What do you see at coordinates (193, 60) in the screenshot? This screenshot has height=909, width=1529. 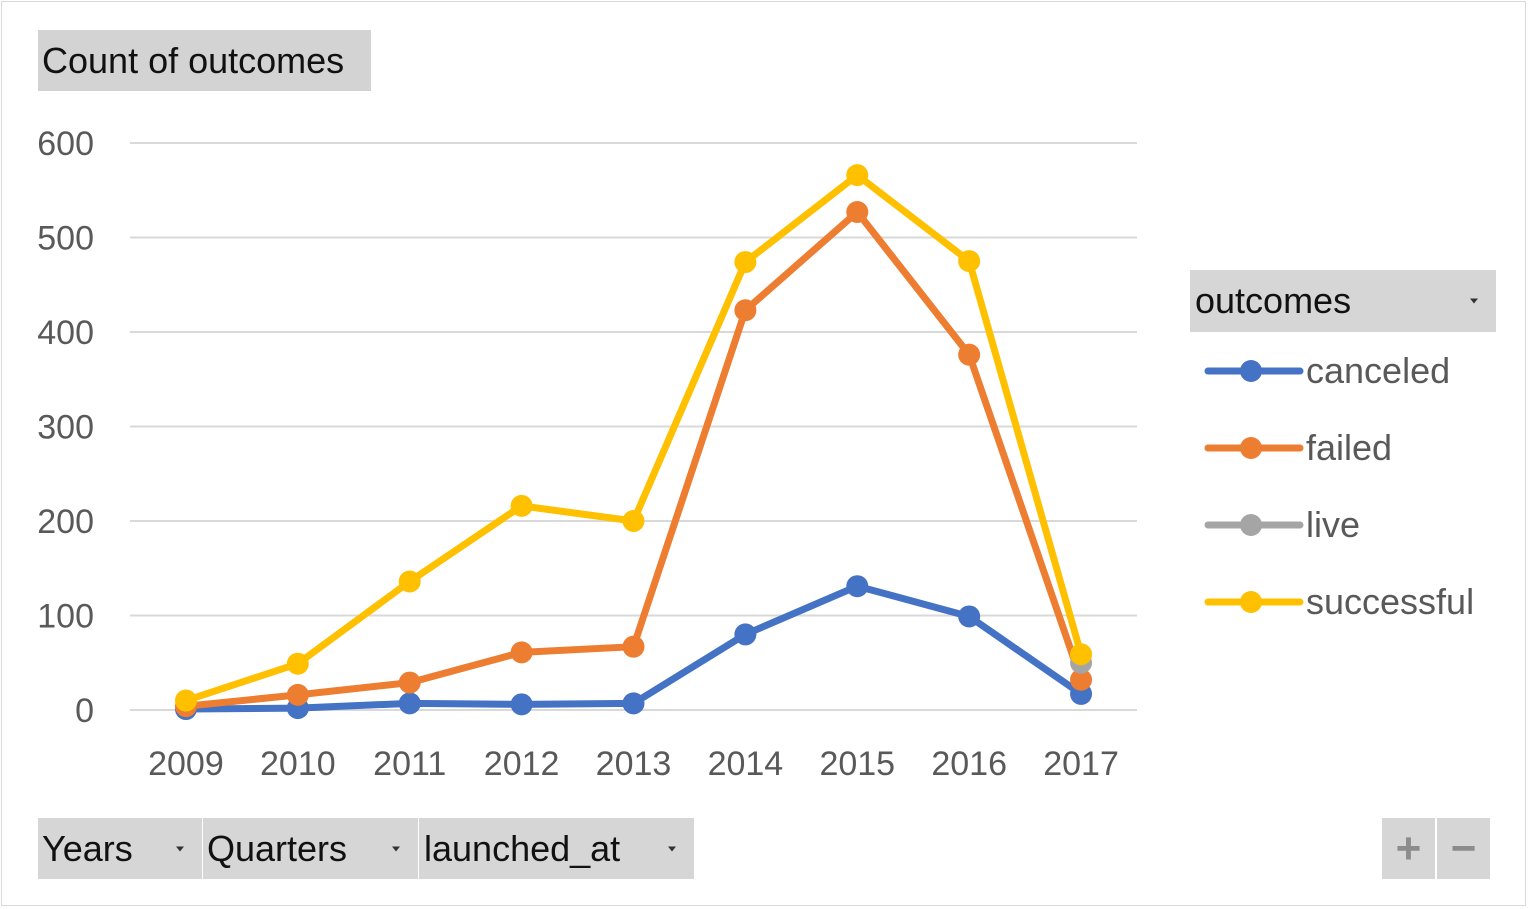 I see `value-field-label: Count of outcomes` at bounding box center [193, 60].